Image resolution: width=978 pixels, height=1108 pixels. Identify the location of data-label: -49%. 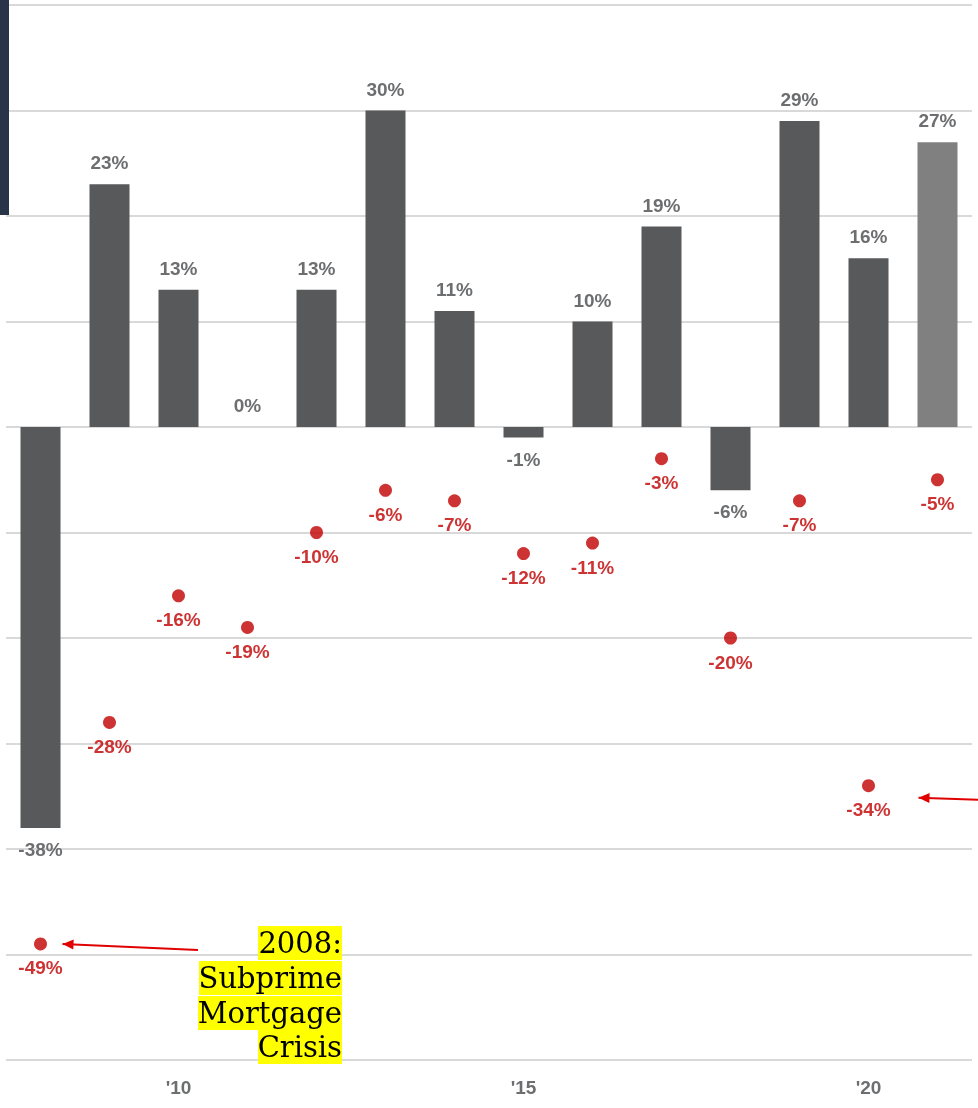
(40, 968).